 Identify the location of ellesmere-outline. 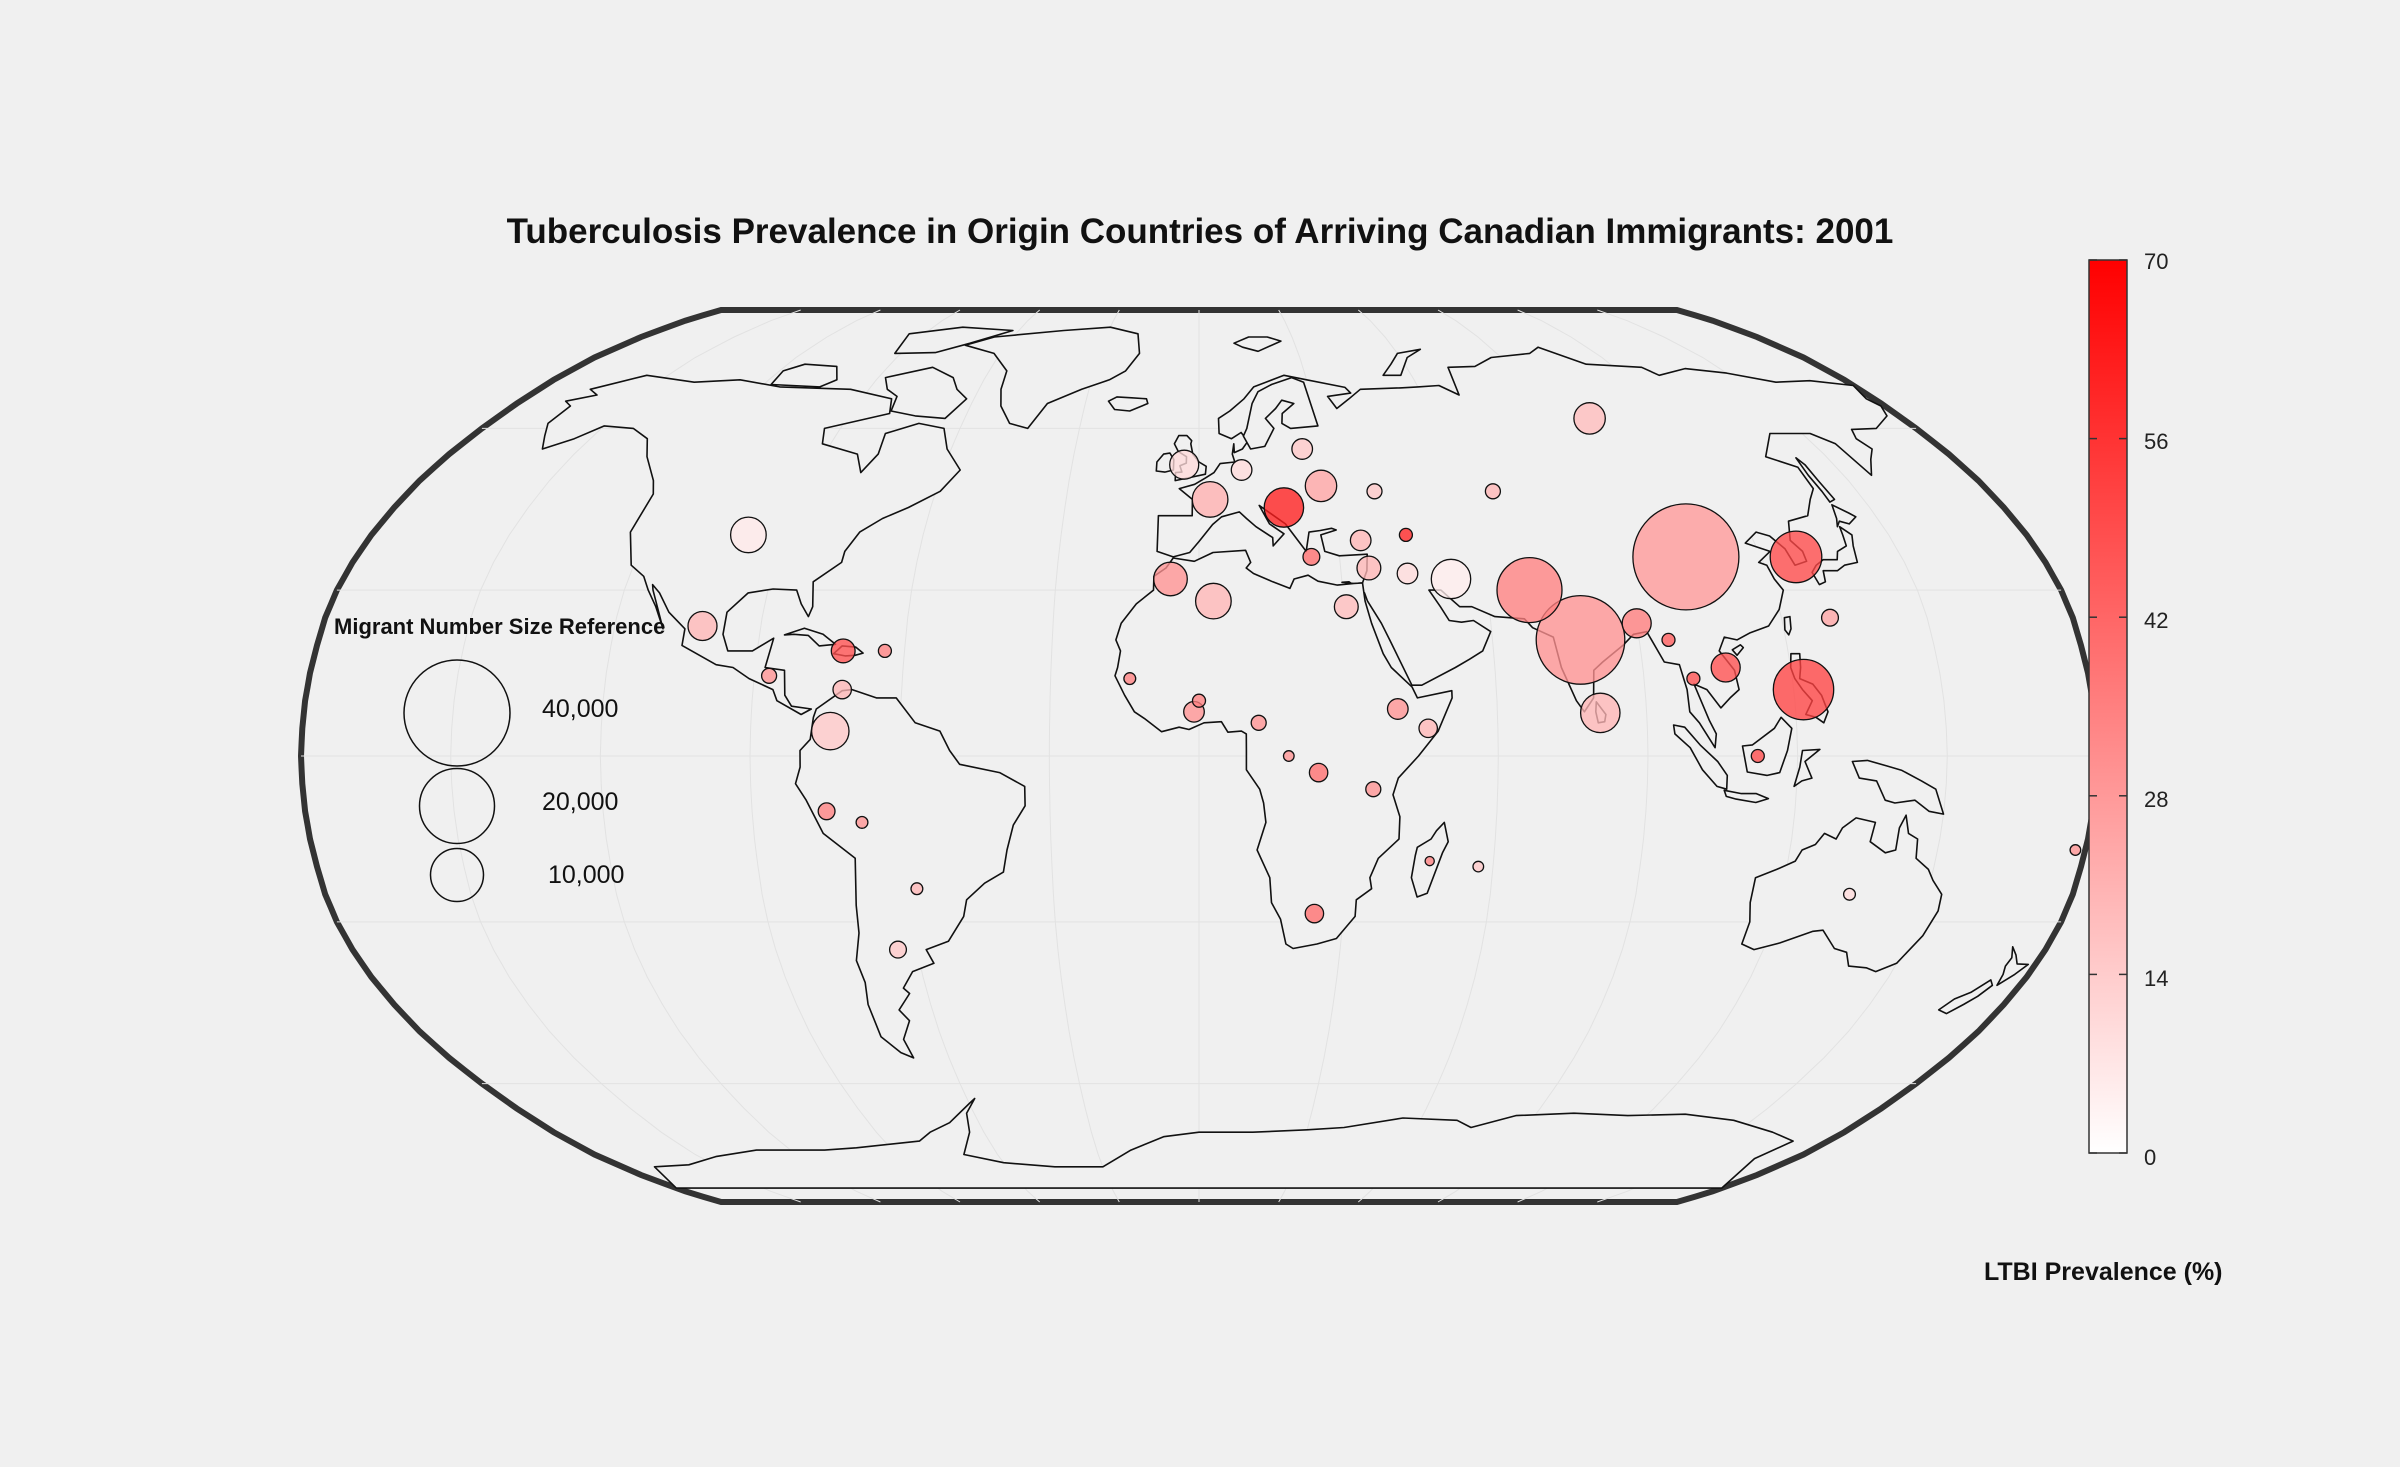
(954, 340).